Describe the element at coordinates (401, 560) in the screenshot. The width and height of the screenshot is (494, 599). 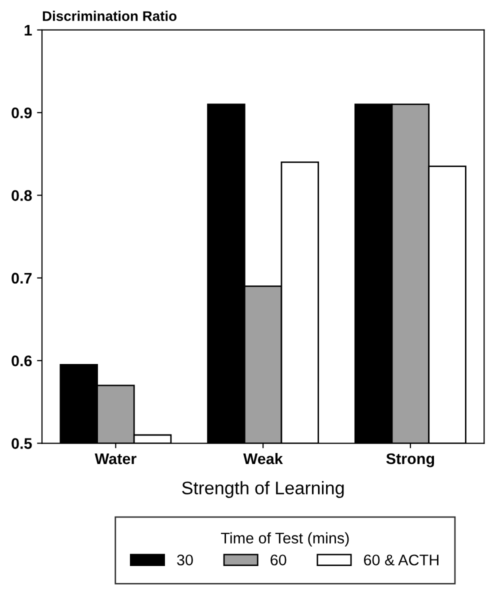
I see `legend-label: 60 & ACTH` at that location.